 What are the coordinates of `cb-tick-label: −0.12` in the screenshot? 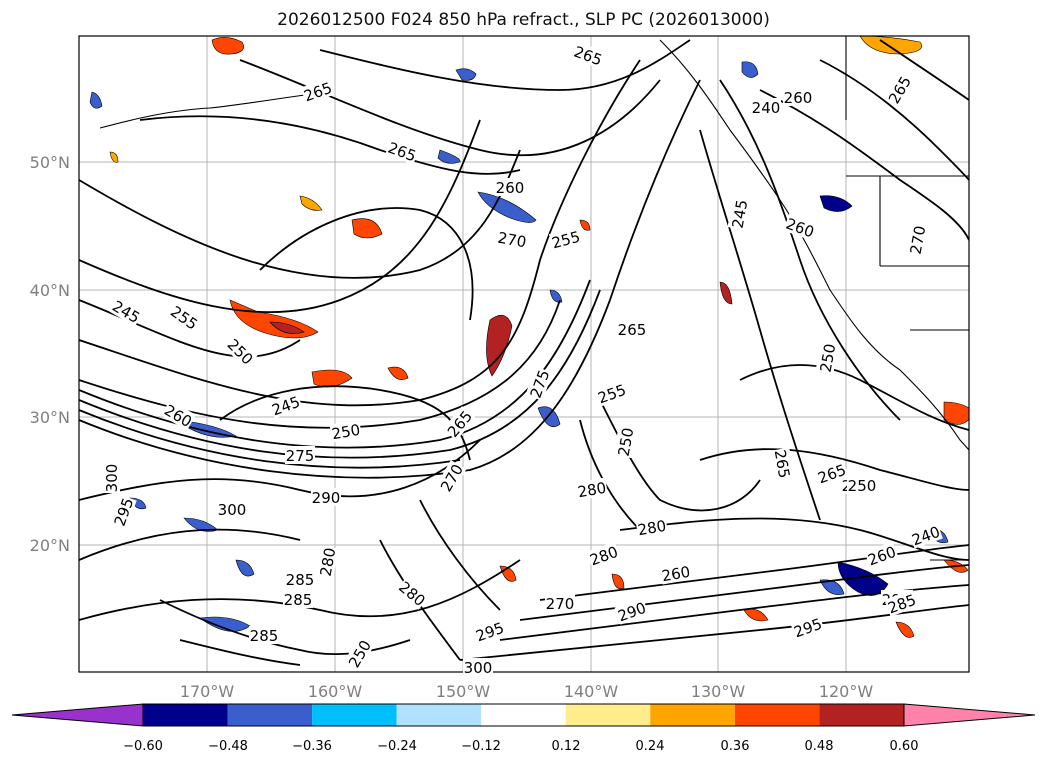 It's located at (481, 746).